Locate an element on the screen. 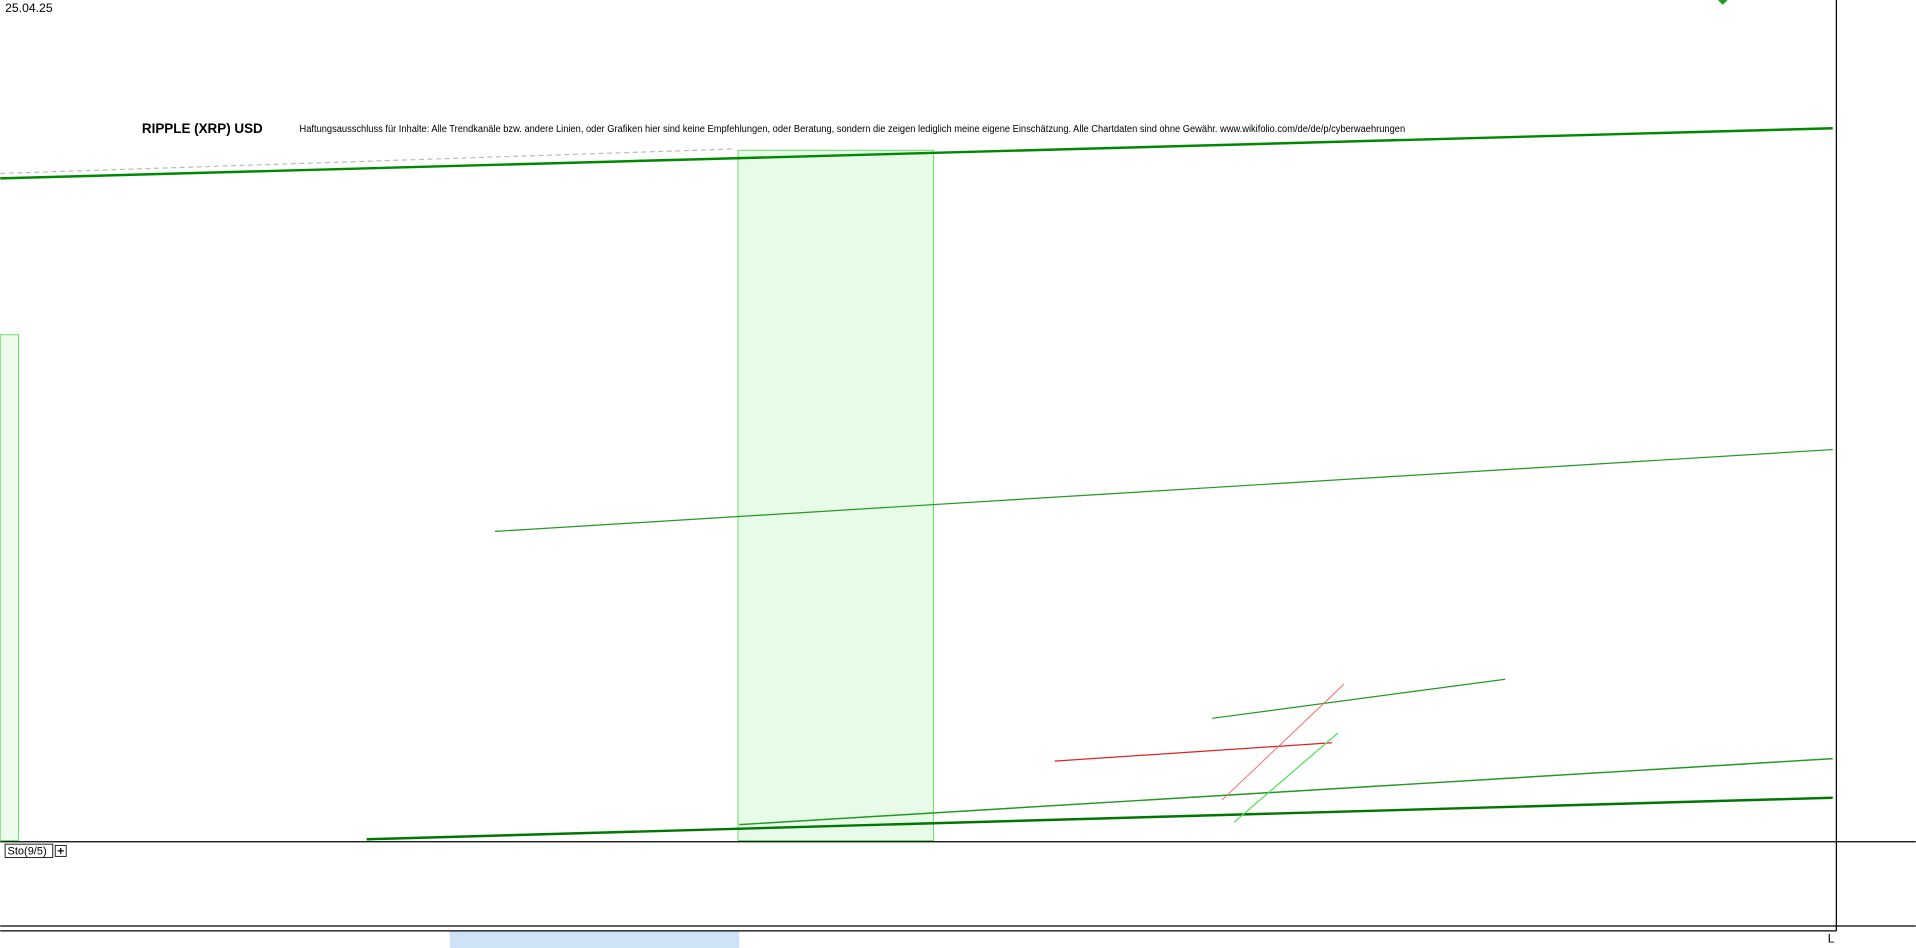 The height and width of the screenshot is (948, 1916). chart-title: RIPPLE (XRP) USD is located at coordinates (202, 128).